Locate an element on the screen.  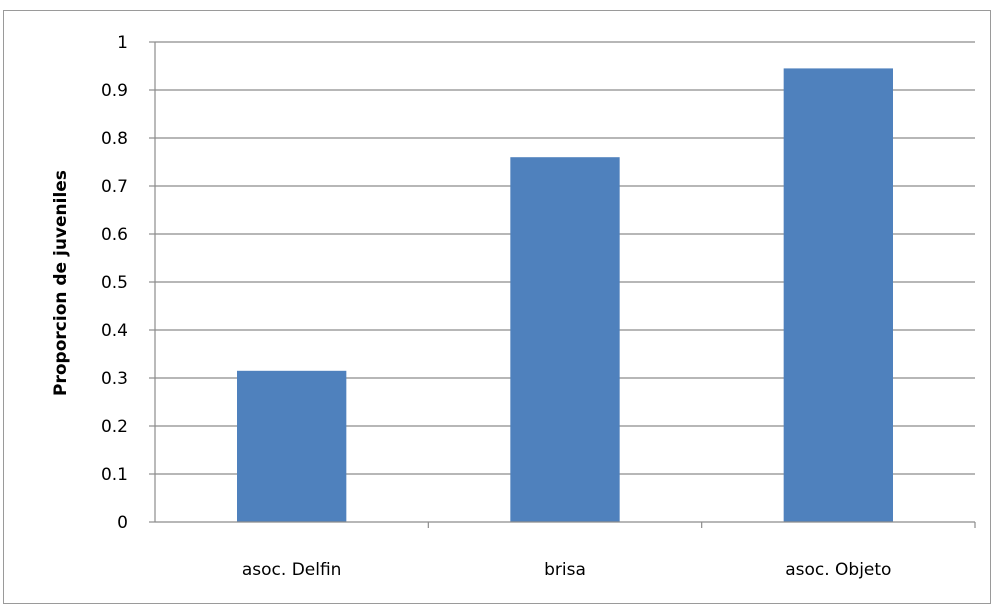
y-tick-label: 1 is located at coordinates (122, 43).